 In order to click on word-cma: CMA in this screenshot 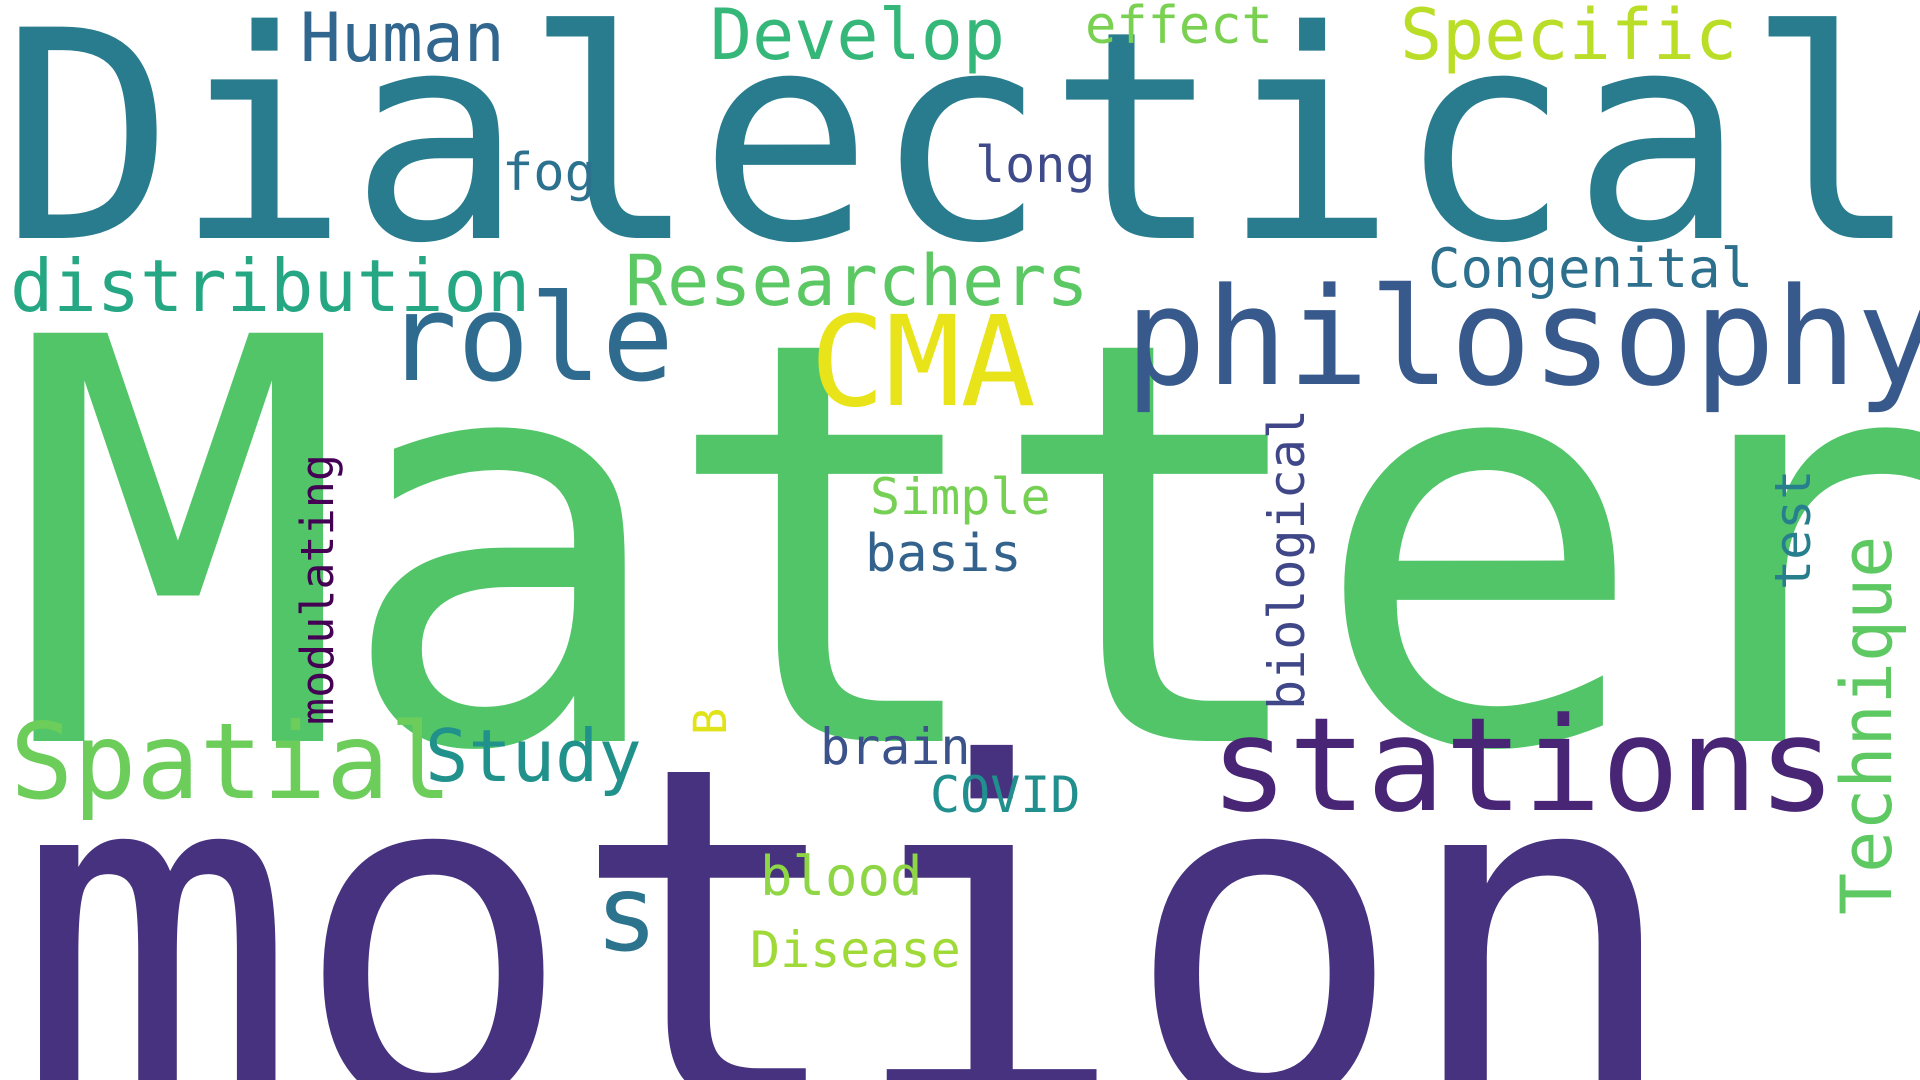, I will do `click(923, 362)`.